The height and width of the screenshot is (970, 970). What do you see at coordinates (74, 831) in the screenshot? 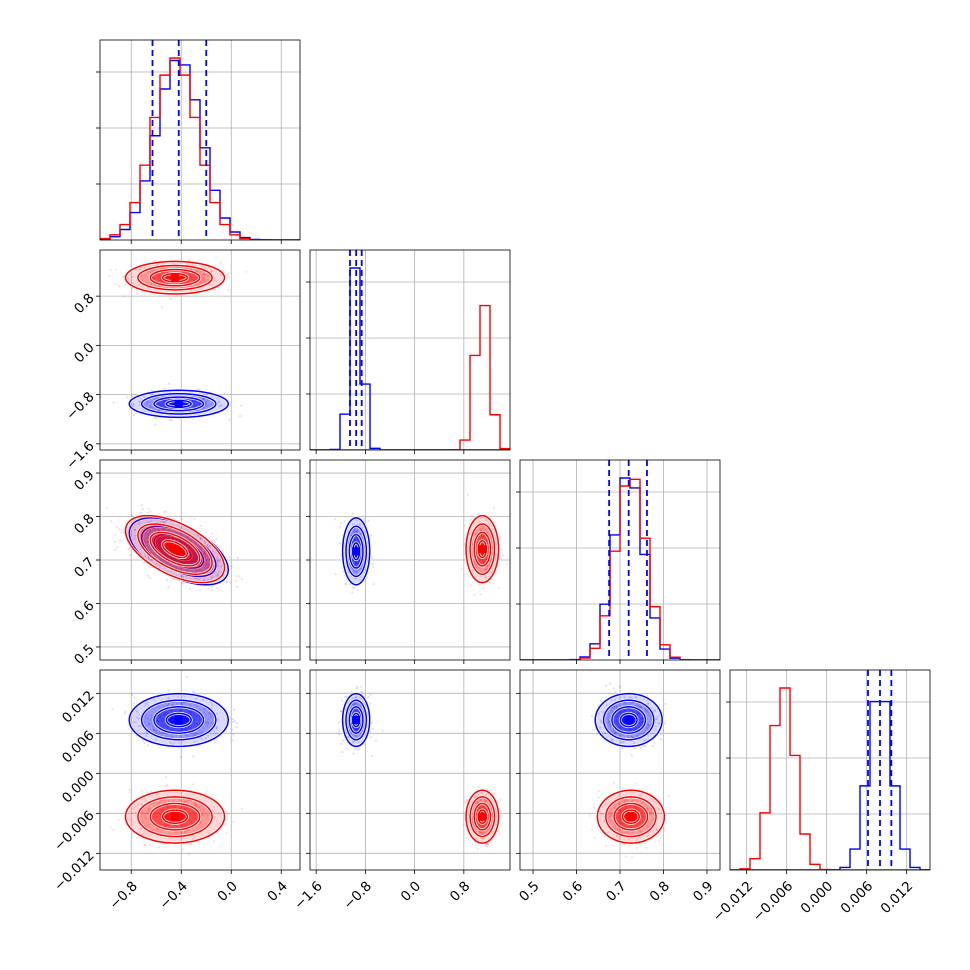
I see `y-tick-label: −0.006` at bounding box center [74, 831].